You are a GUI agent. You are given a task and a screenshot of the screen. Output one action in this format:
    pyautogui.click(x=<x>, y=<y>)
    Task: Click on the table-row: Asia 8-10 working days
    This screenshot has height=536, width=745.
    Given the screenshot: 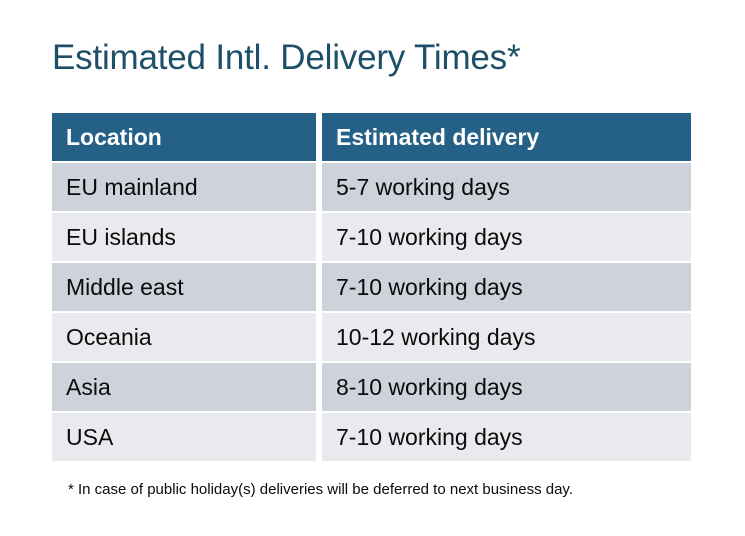 What is the action you would take?
    pyautogui.click(x=371, y=387)
    